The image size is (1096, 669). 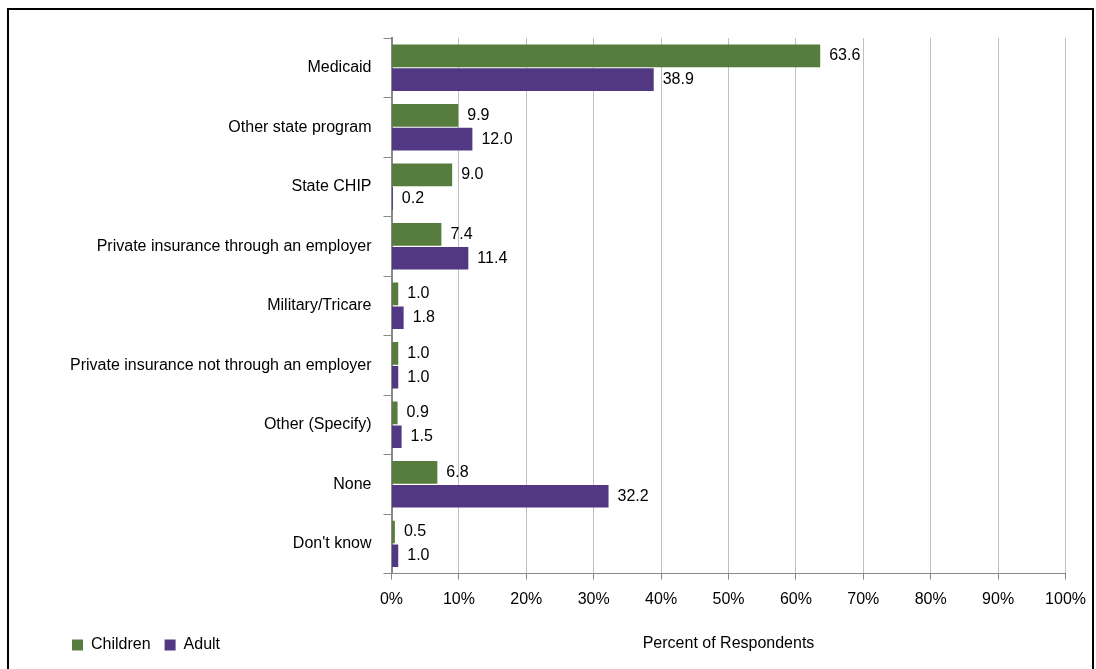 What do you see at coordinates (478, 114) in the screenshot?
I see `data-label: 9.9` at bounding box center [478, 114].